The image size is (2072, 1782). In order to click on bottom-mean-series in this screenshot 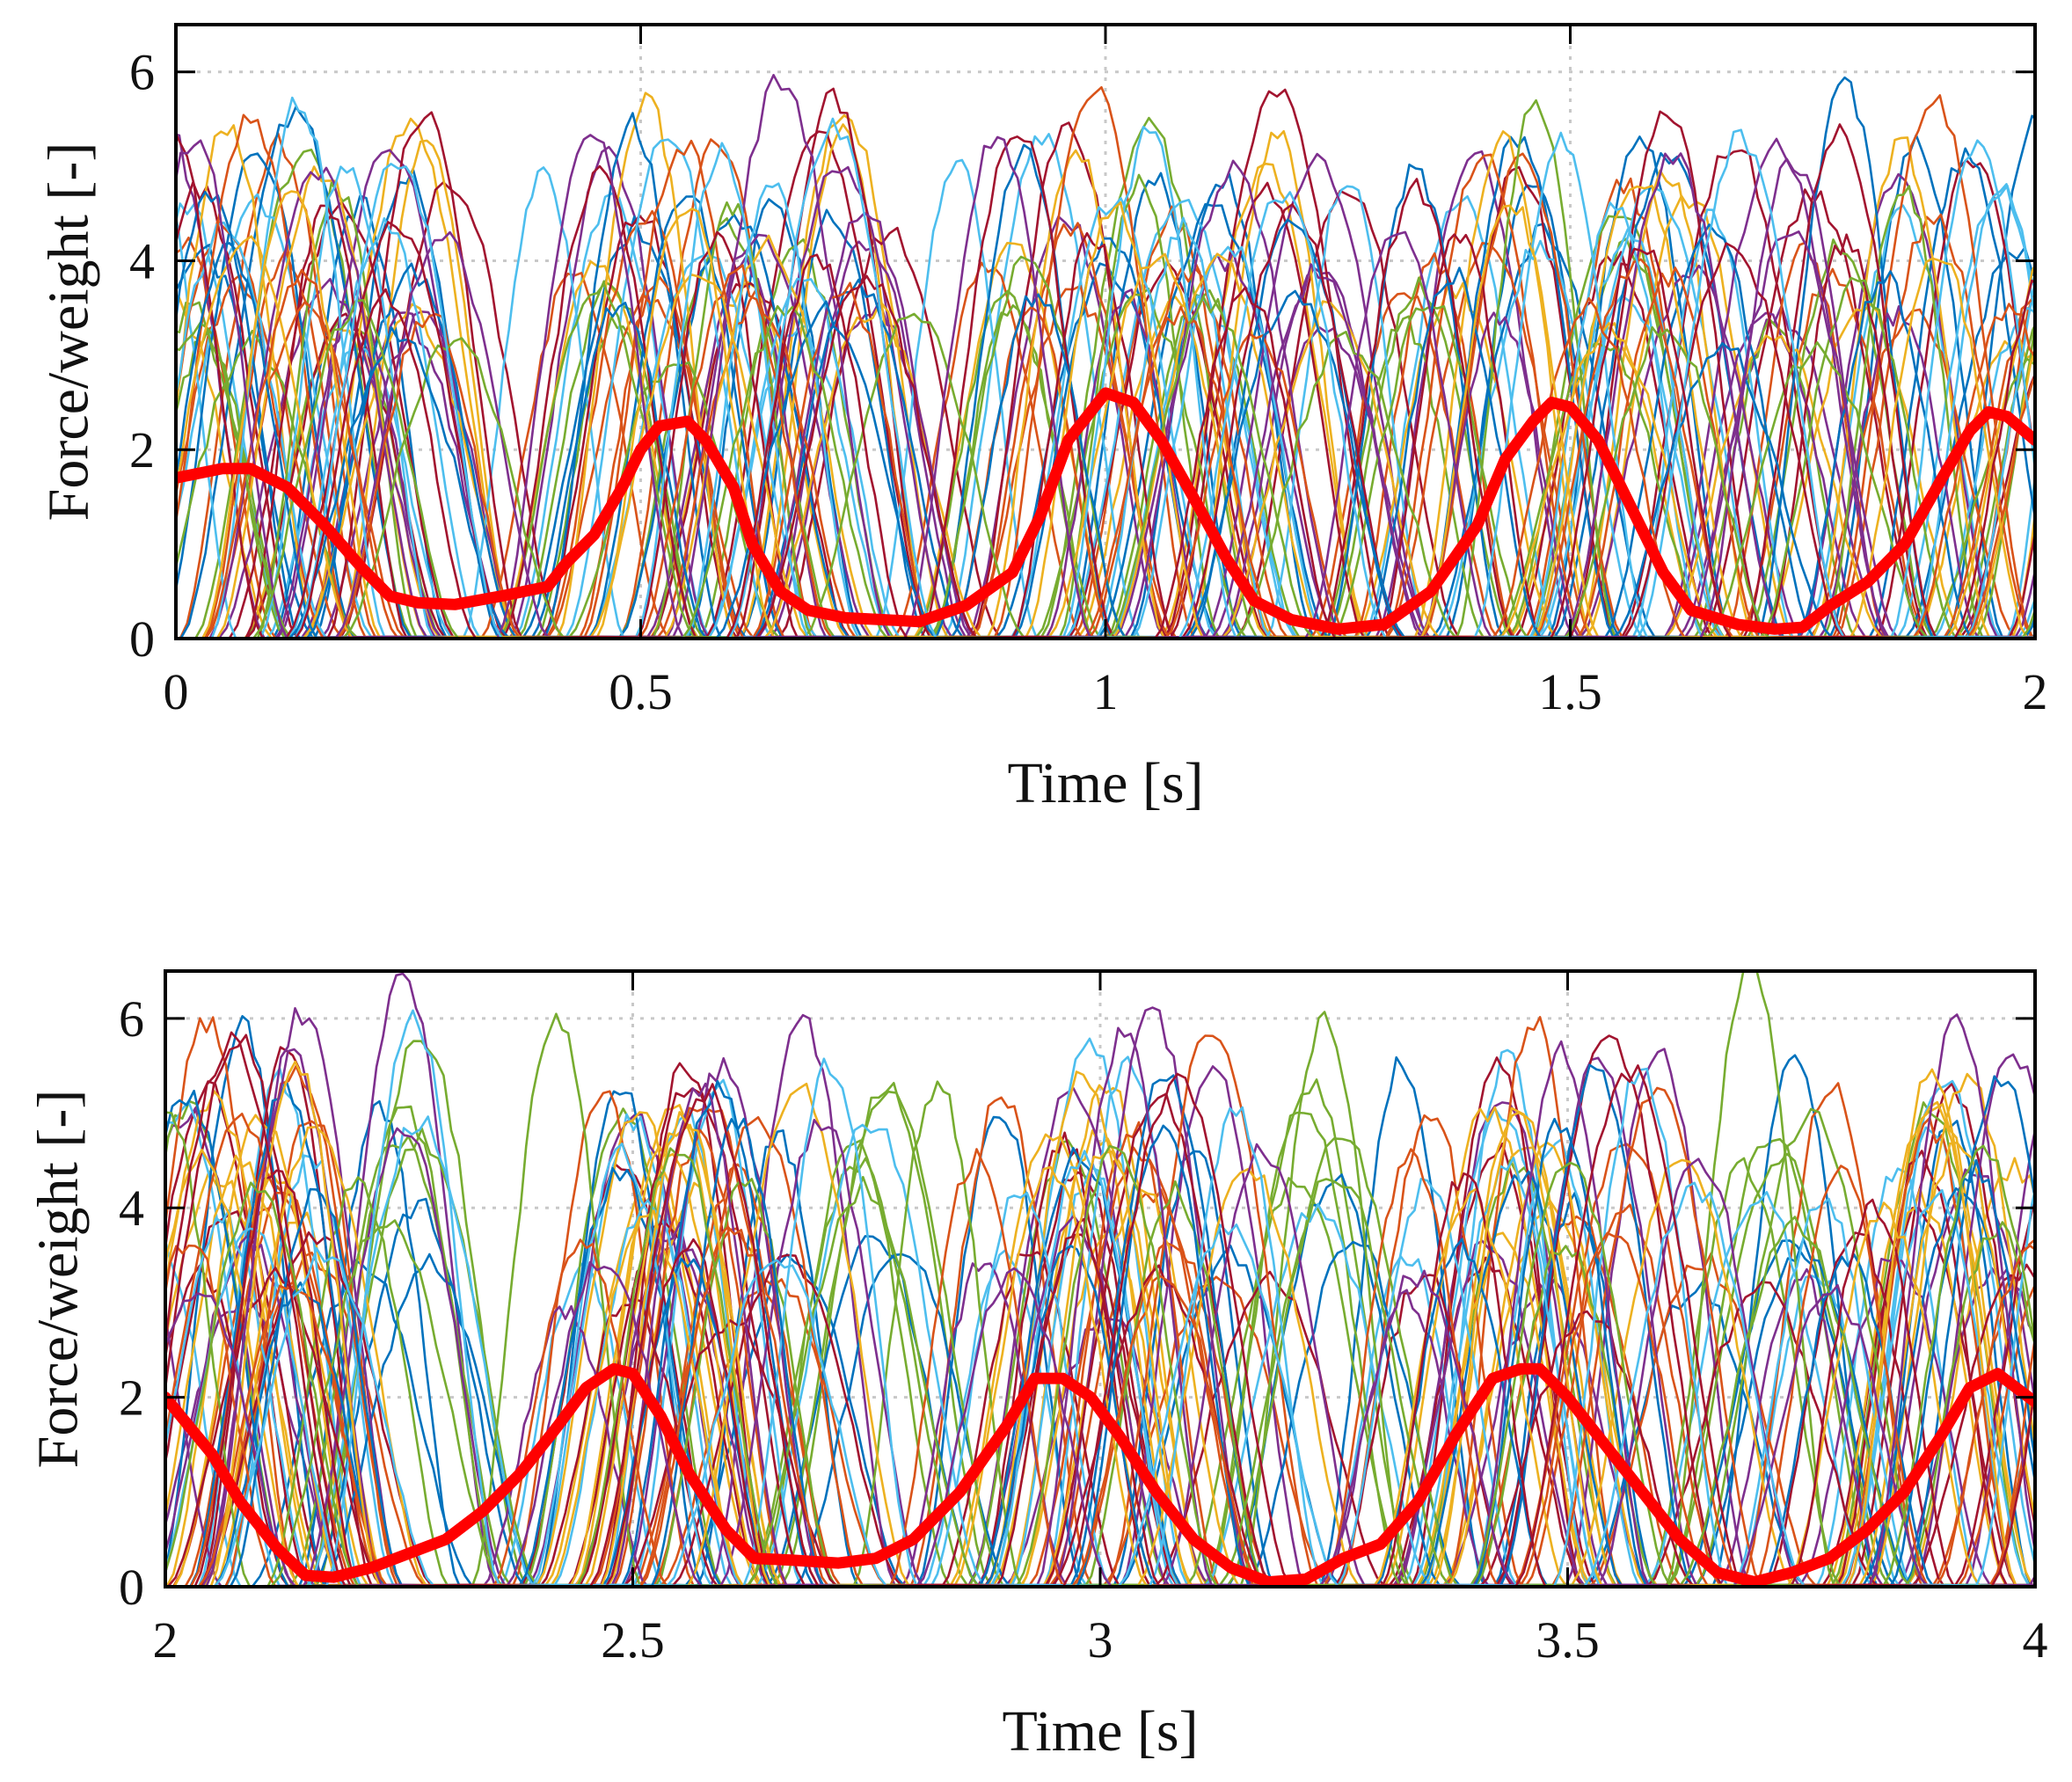, I will do `click(1100, 1474)`.